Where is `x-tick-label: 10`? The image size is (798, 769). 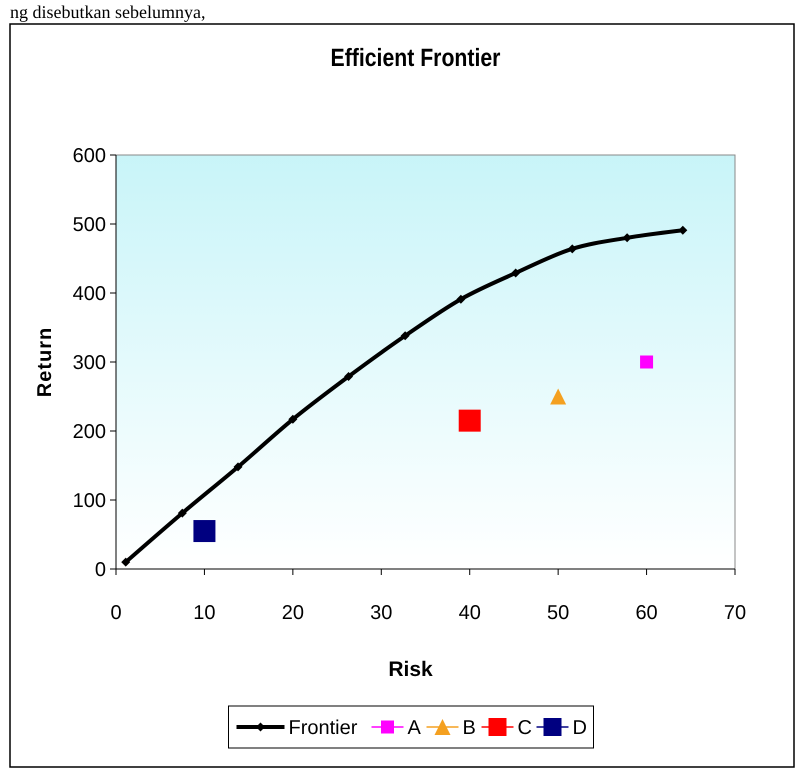
x-tick-label: 10 is located at coordinates (204, 613).